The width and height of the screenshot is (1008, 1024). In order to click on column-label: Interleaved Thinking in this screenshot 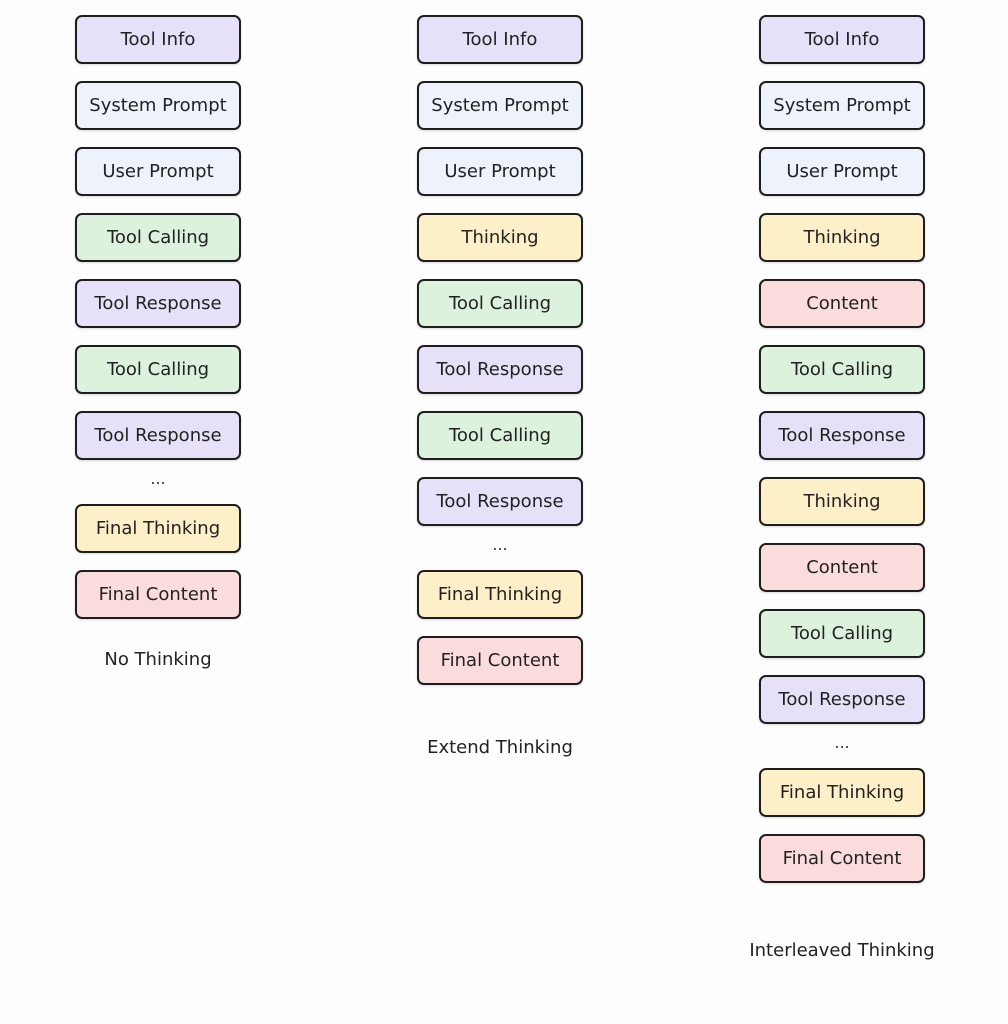, I will do `click(842, 950)`.